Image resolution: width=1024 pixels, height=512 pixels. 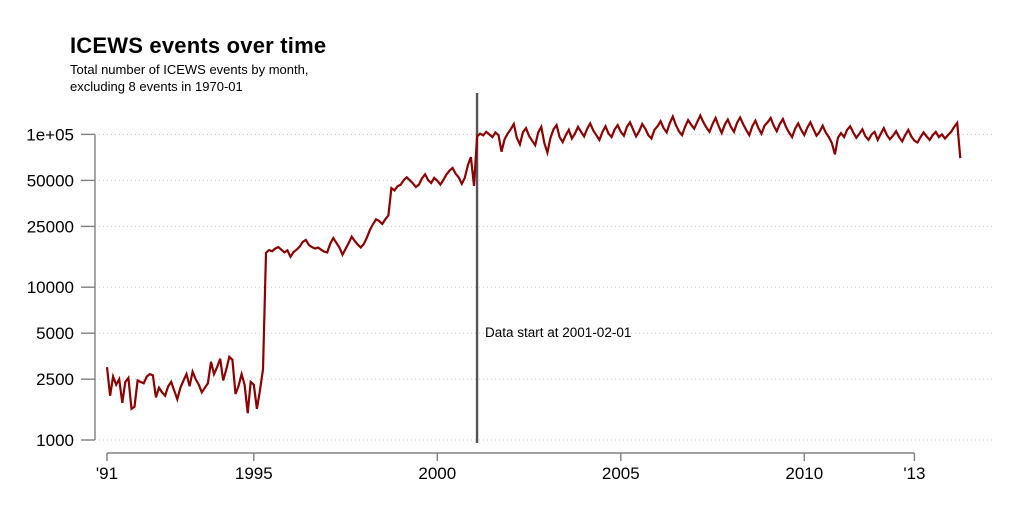 What do you see at coordinates (804, 473) in the screenshot?
I see `x-tick-label: 2010` at bounding box center [804, 473].